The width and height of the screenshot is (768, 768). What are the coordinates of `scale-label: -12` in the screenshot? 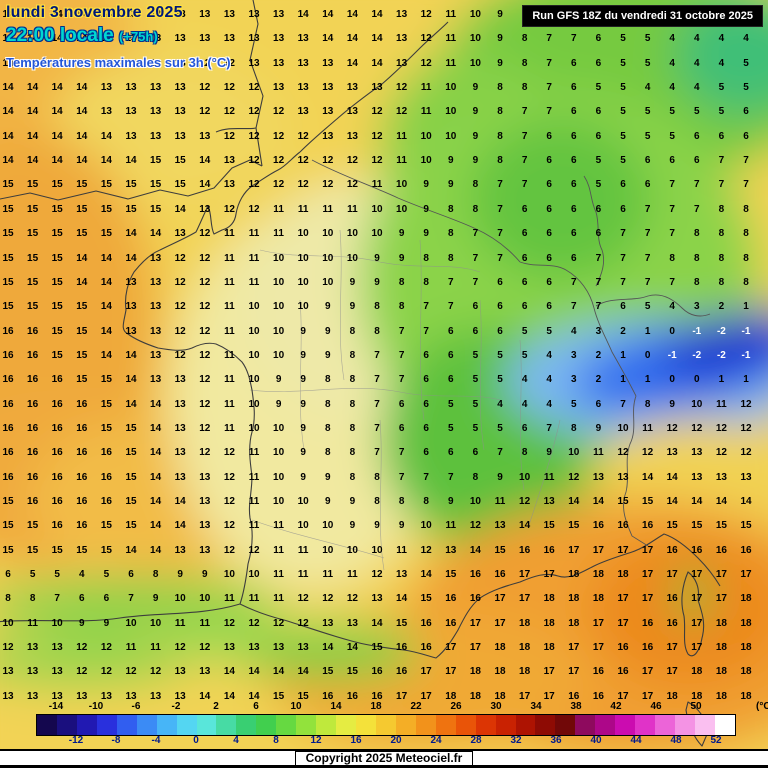 It's located at (76, 740).